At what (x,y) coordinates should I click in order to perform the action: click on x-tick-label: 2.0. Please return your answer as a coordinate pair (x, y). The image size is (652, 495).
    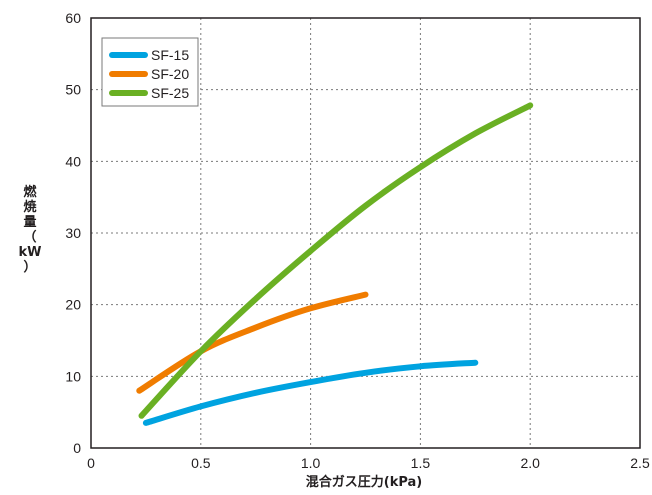
    Looking at the image, I should click on (530, 463).